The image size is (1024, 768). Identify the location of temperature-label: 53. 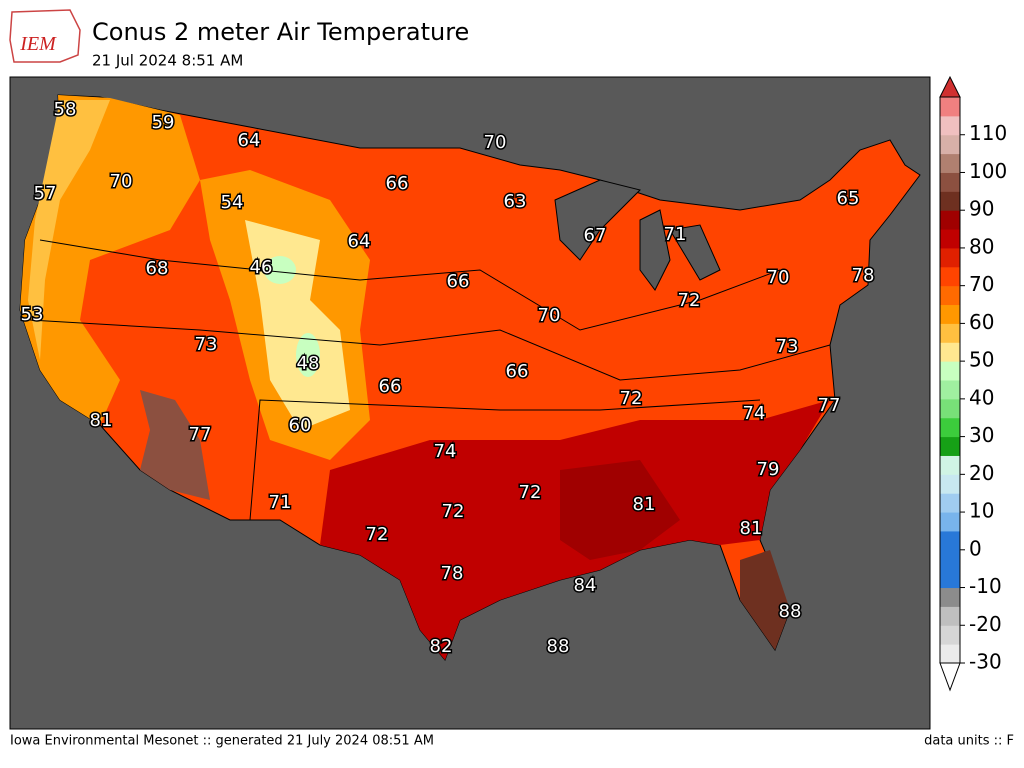
(32, 314).